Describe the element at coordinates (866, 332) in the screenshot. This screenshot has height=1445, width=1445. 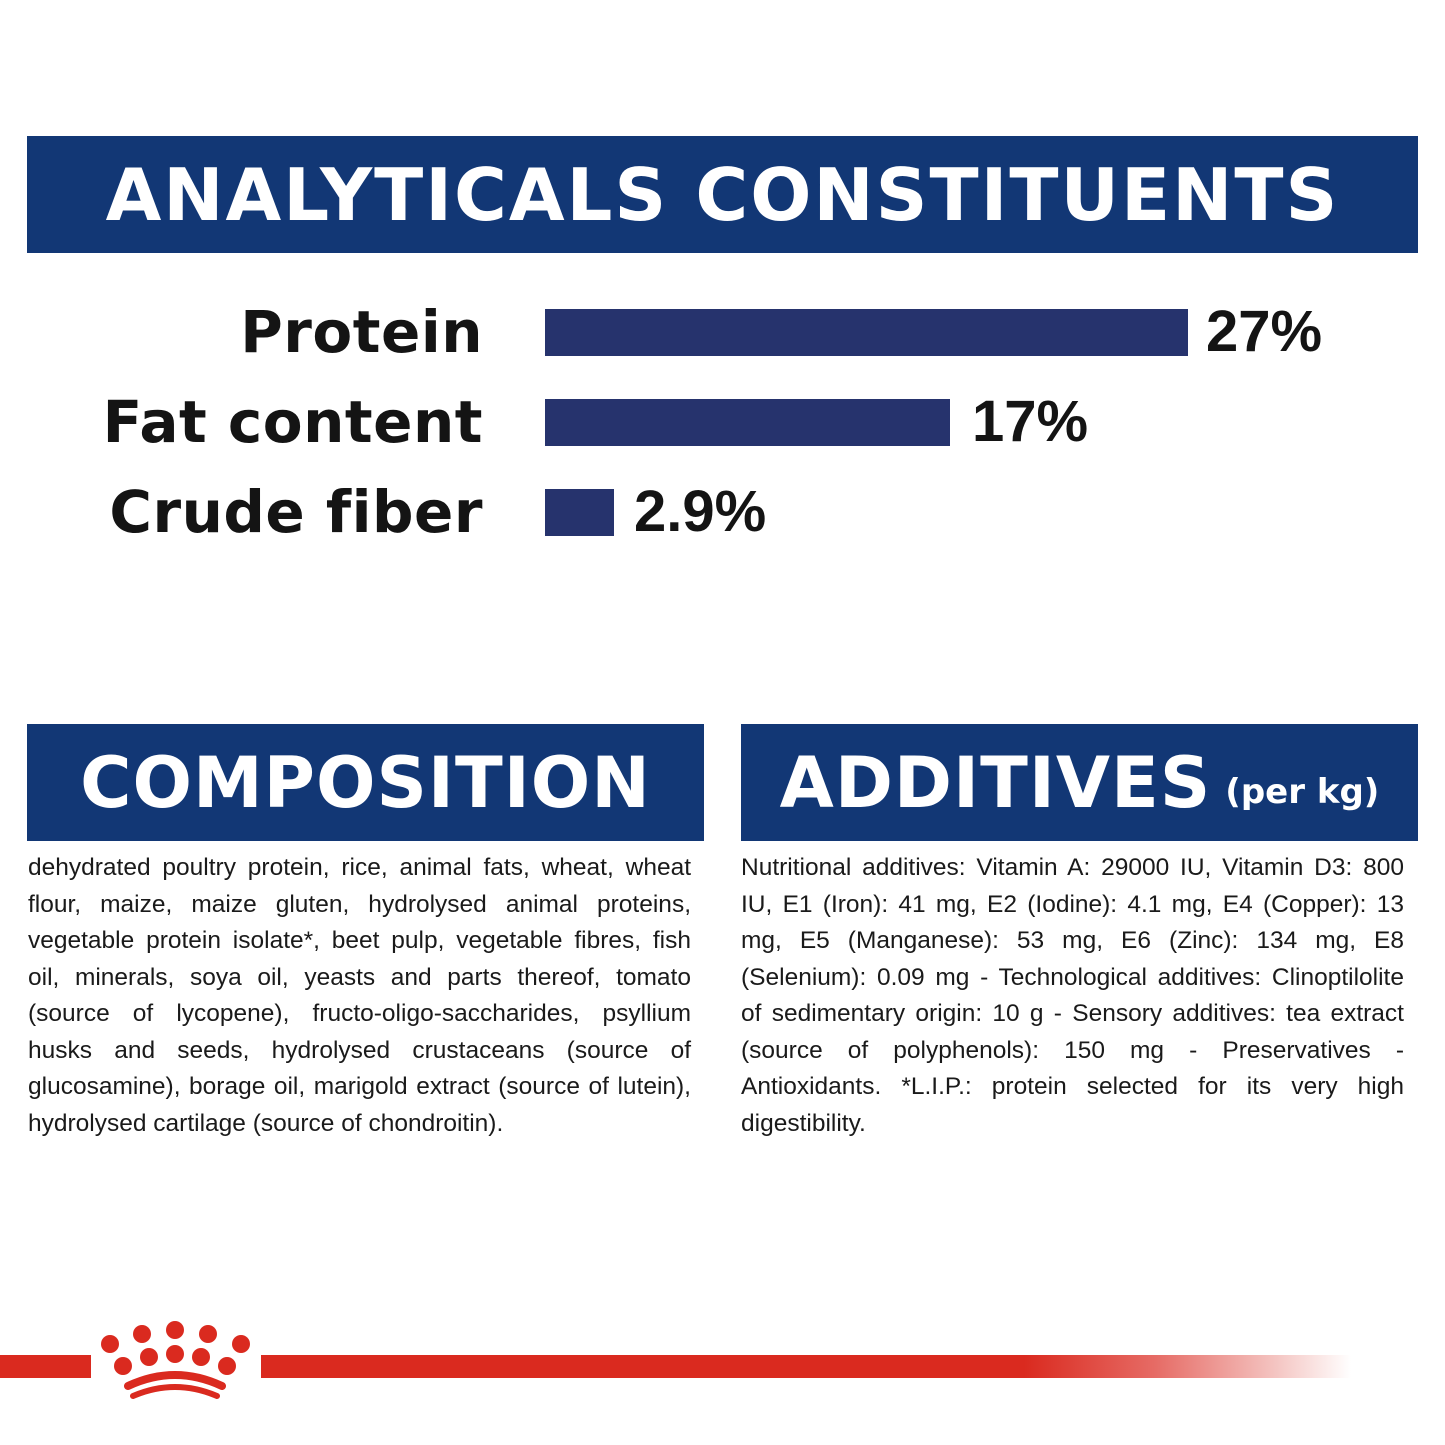
I see `bar-protein` at that location.